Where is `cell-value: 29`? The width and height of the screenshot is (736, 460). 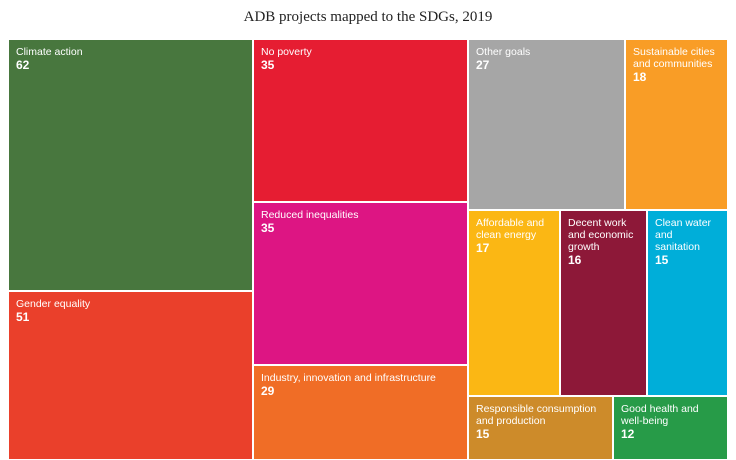 cell-value: 29 is located at coordinates (268, 391).